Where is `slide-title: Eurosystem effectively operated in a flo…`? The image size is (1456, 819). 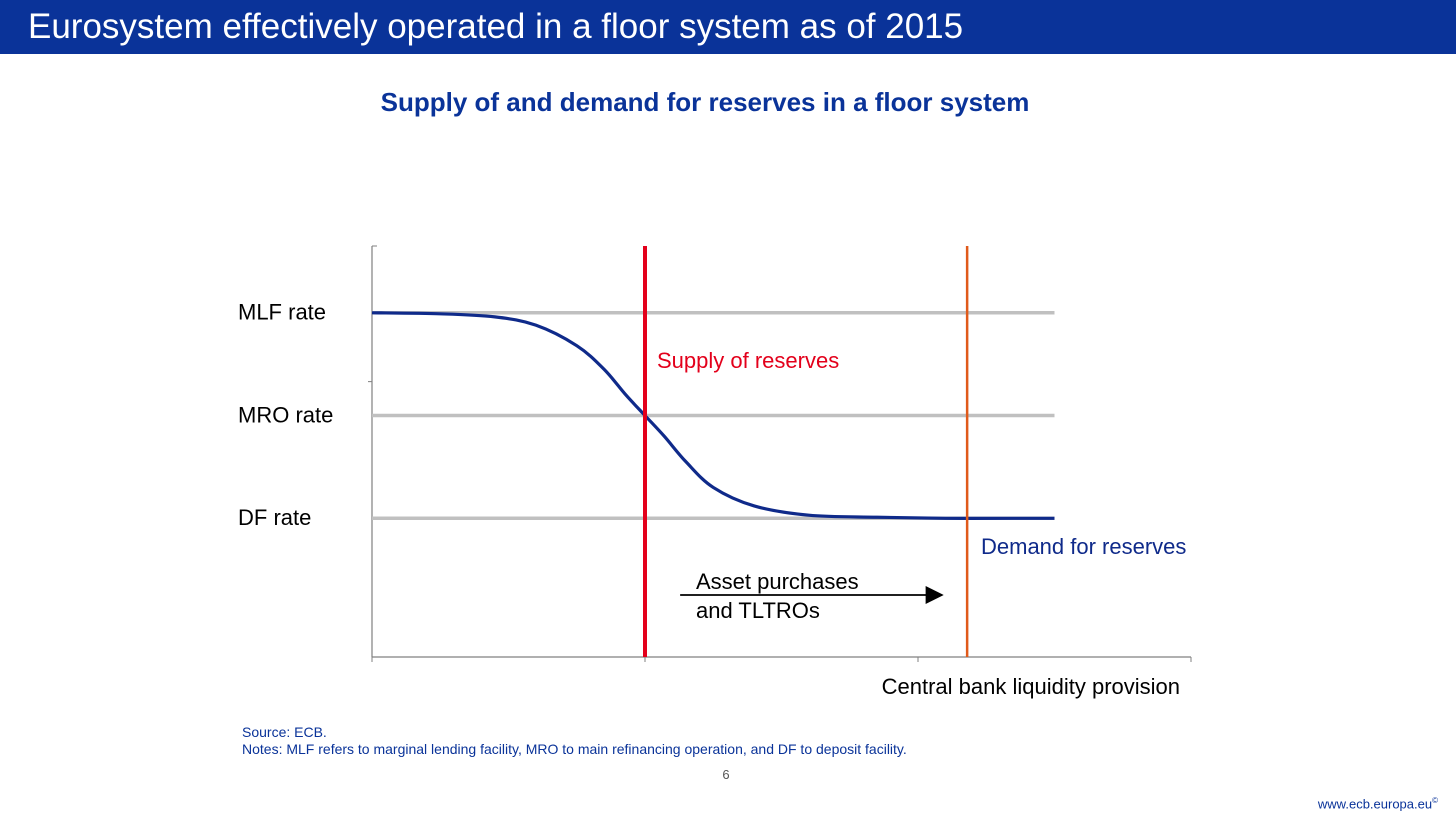 slide-title: Eurosystem effectively operated in a flo… is located at coordinates (496, 26).